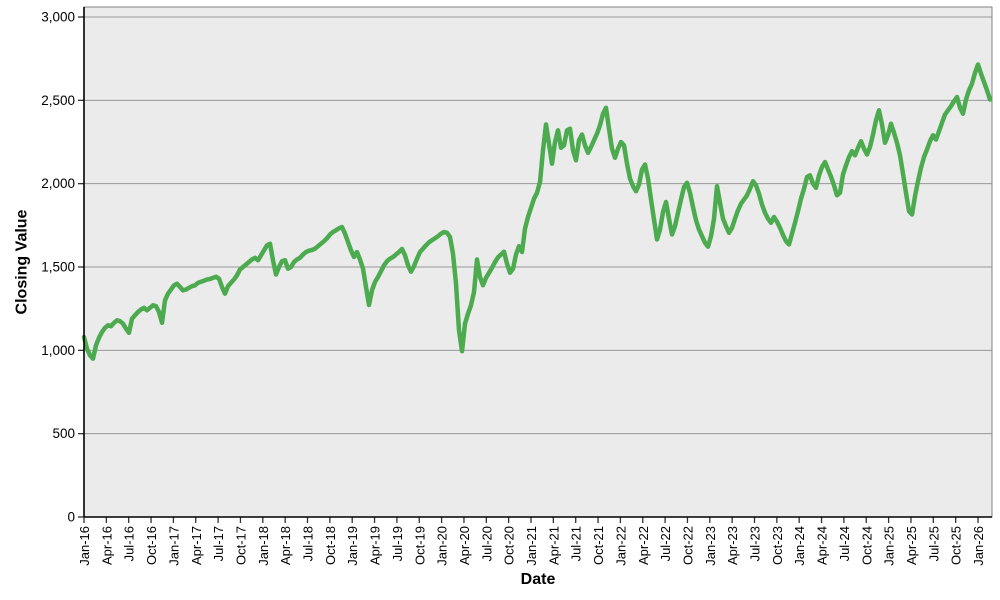 This screenshot has width=1000, height=600. Describe the element at coordinates (687, 545) in the screenshot. I see `x-tick-label: Oct-22` at that location.